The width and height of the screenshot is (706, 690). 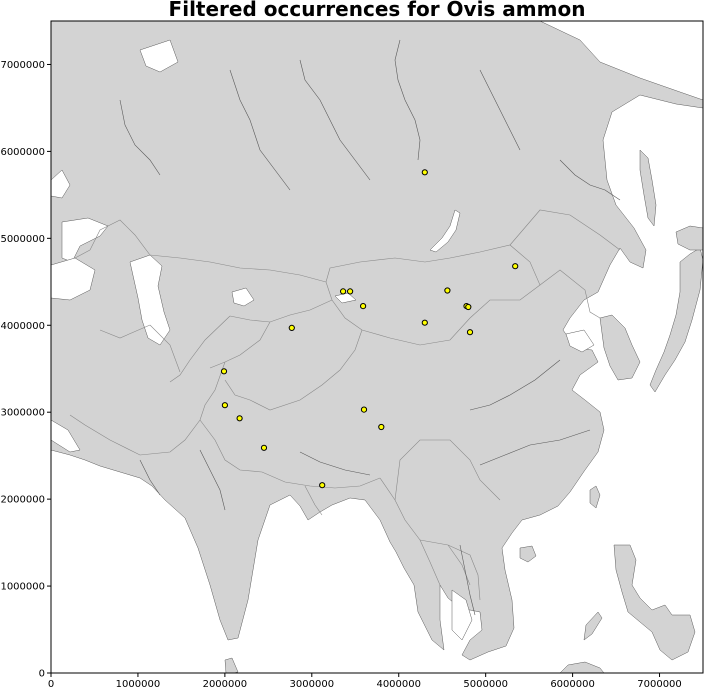 What do you see at coordinates (22, 239) in the screenshot?
I see `y-tick-label: 5000000` at bounding box center [22, 239].